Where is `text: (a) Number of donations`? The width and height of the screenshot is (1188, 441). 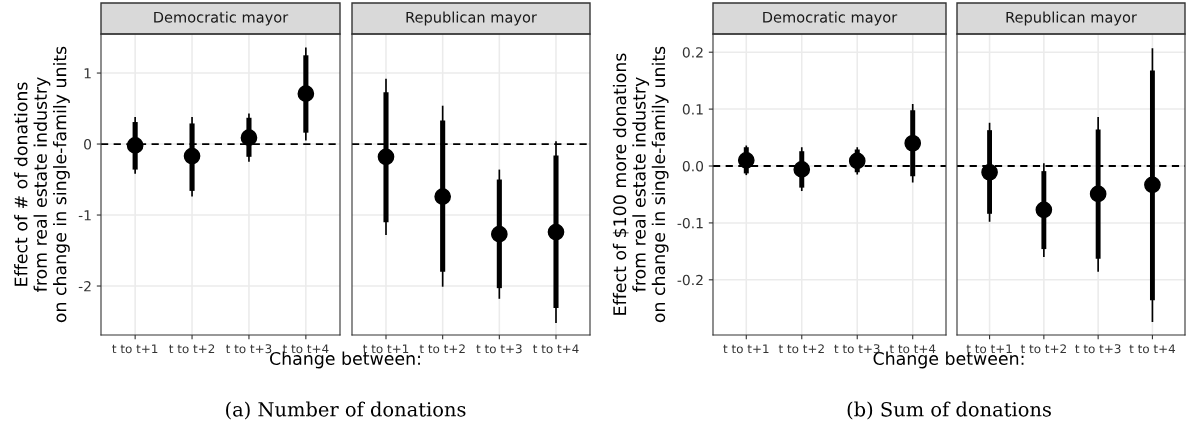
text: (a) Number of donations is located at coordinates (346, 410).